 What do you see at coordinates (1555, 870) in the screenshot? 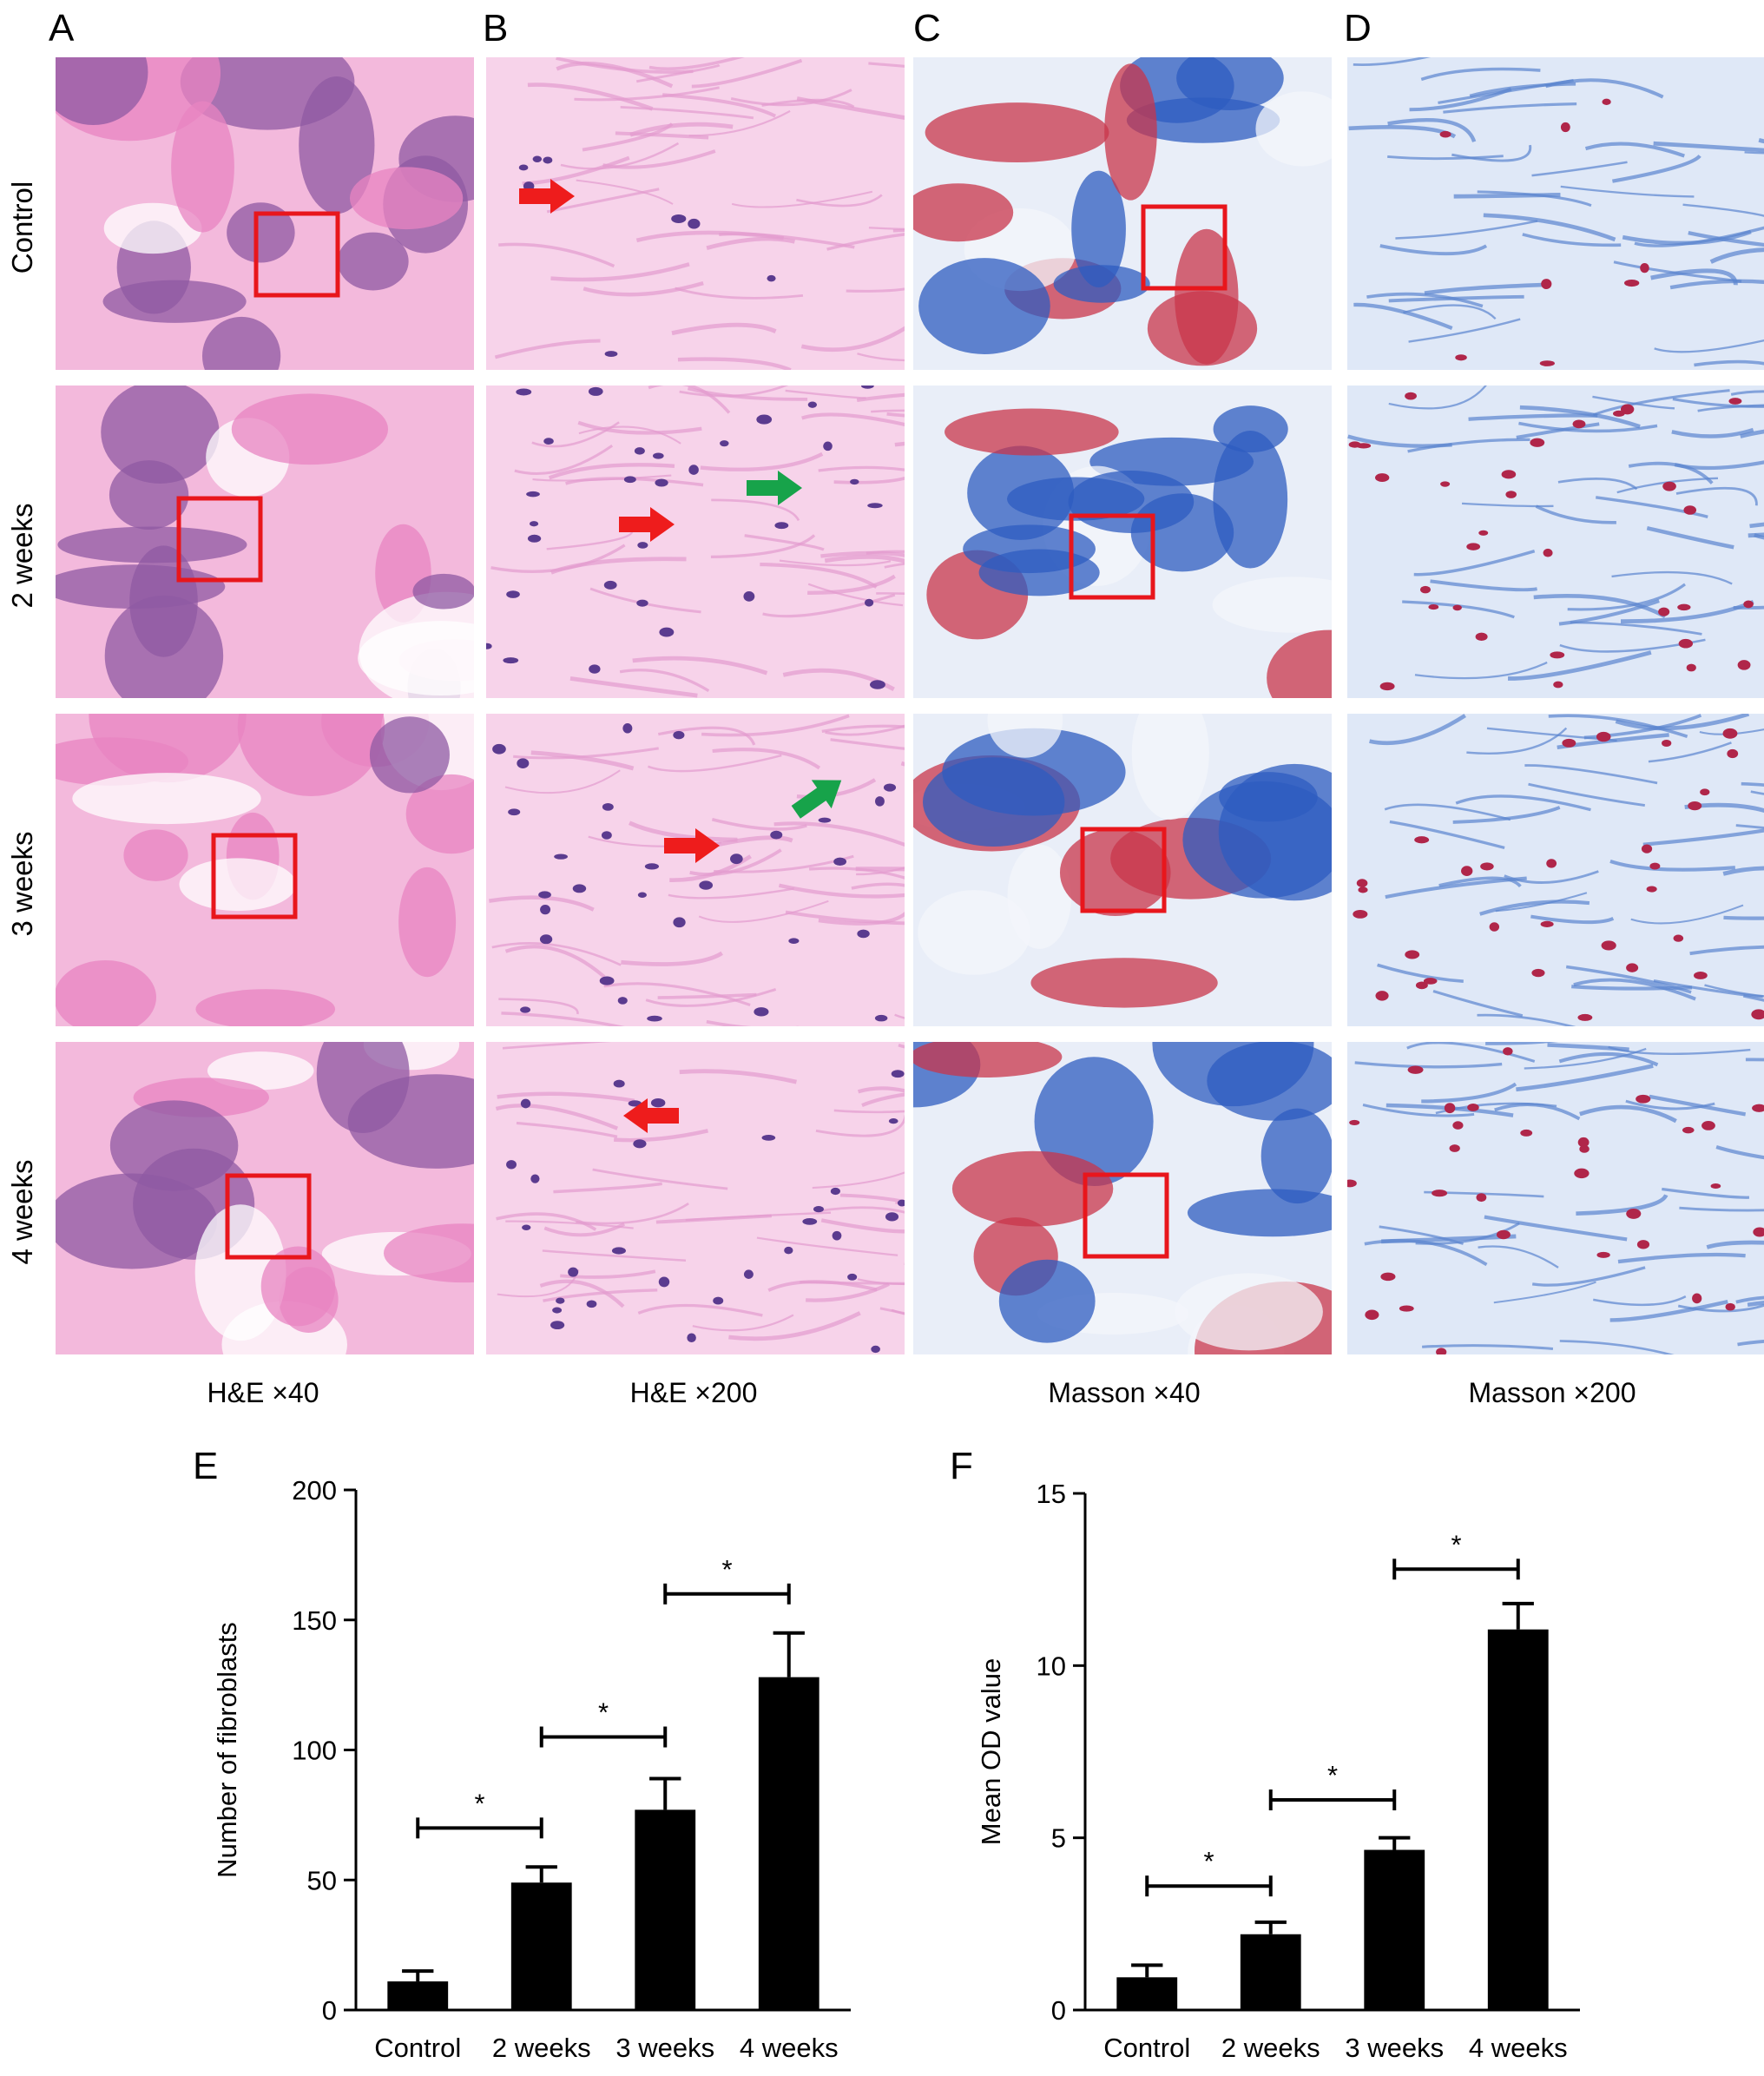
I see `micrograph-masson-x200-3-weeks` at bounding box center [1555, 870].